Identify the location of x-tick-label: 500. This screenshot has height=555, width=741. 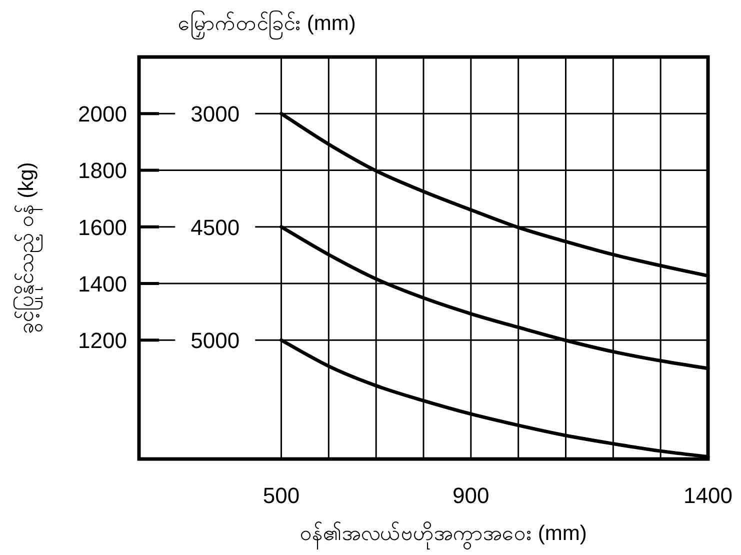
(281, 495).